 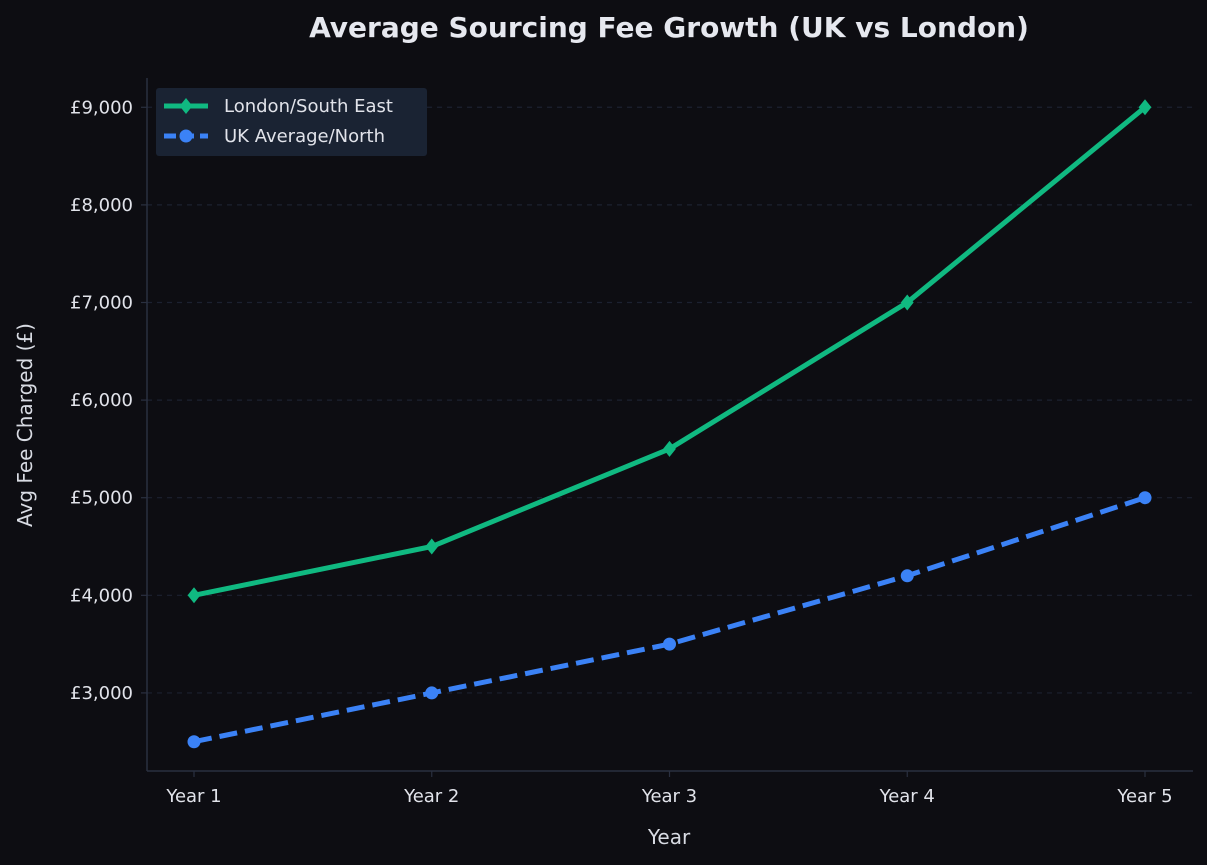 I want to click on x-tick-label-0: Year 1, so click(x=193, y=796).